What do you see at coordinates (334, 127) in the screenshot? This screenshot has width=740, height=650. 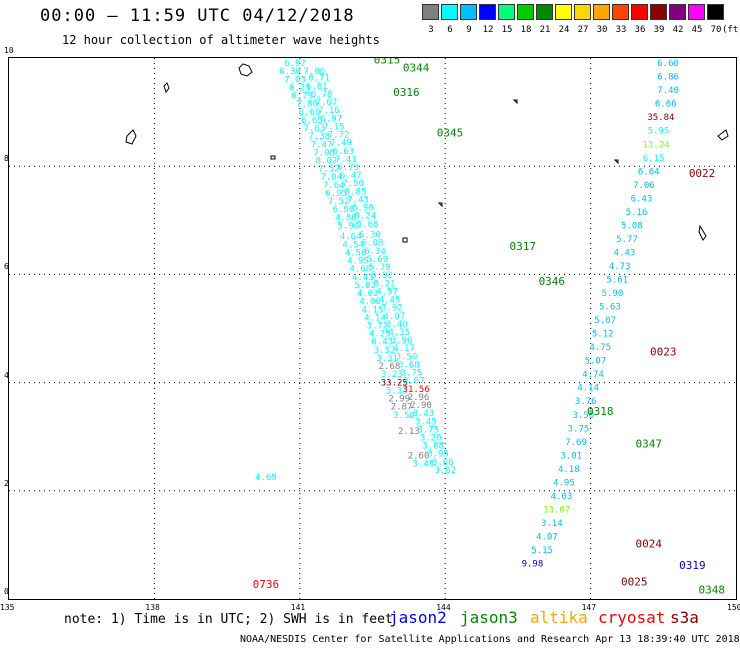 I see `wave-height-label: 7.15` at bounding box center [334, 127].